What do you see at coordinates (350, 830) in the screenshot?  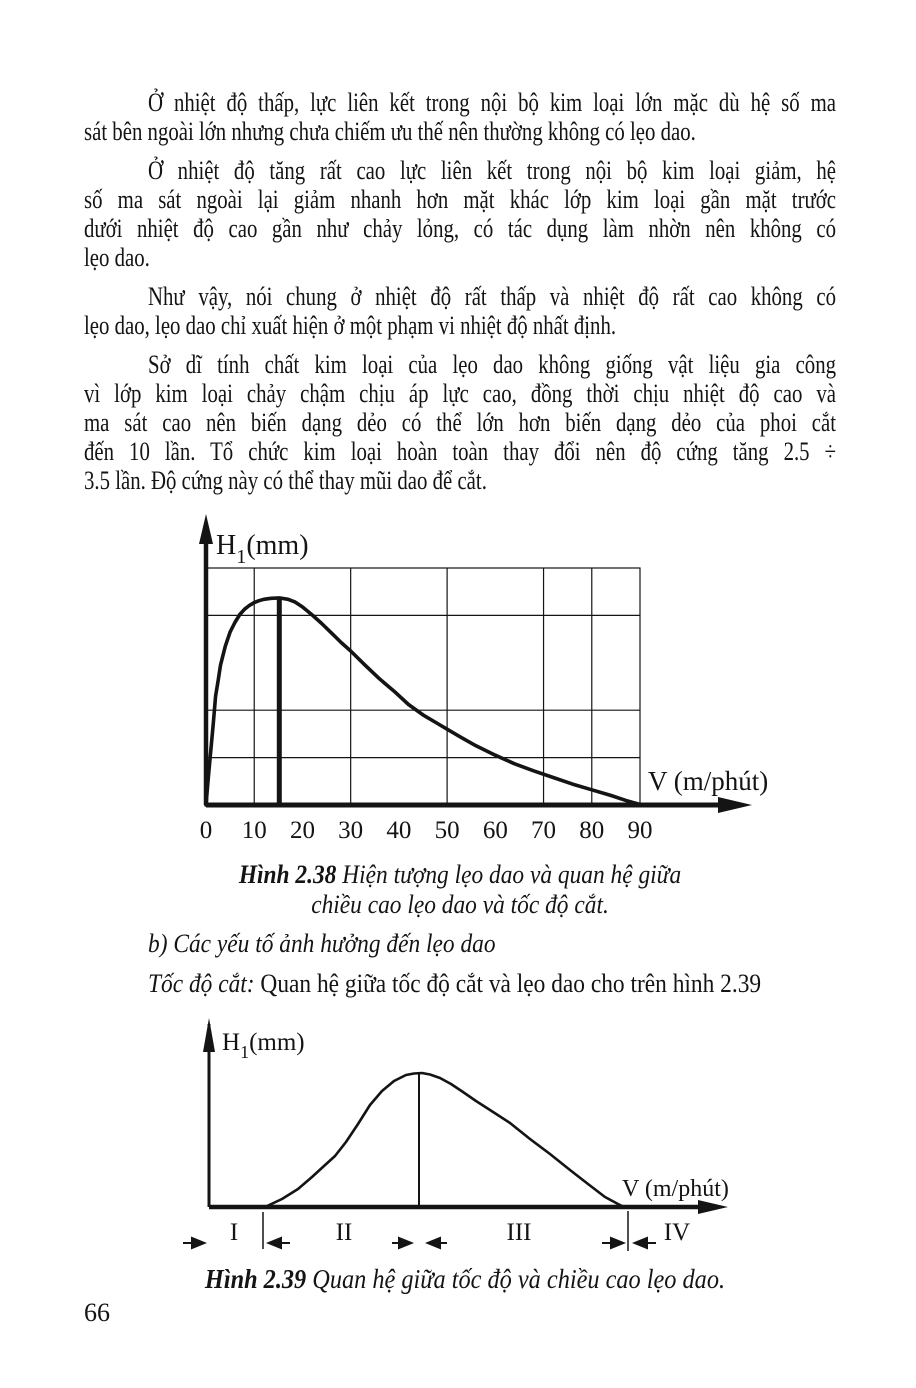 I see `x-tick-label: 30` at bounding box center [350, 830].